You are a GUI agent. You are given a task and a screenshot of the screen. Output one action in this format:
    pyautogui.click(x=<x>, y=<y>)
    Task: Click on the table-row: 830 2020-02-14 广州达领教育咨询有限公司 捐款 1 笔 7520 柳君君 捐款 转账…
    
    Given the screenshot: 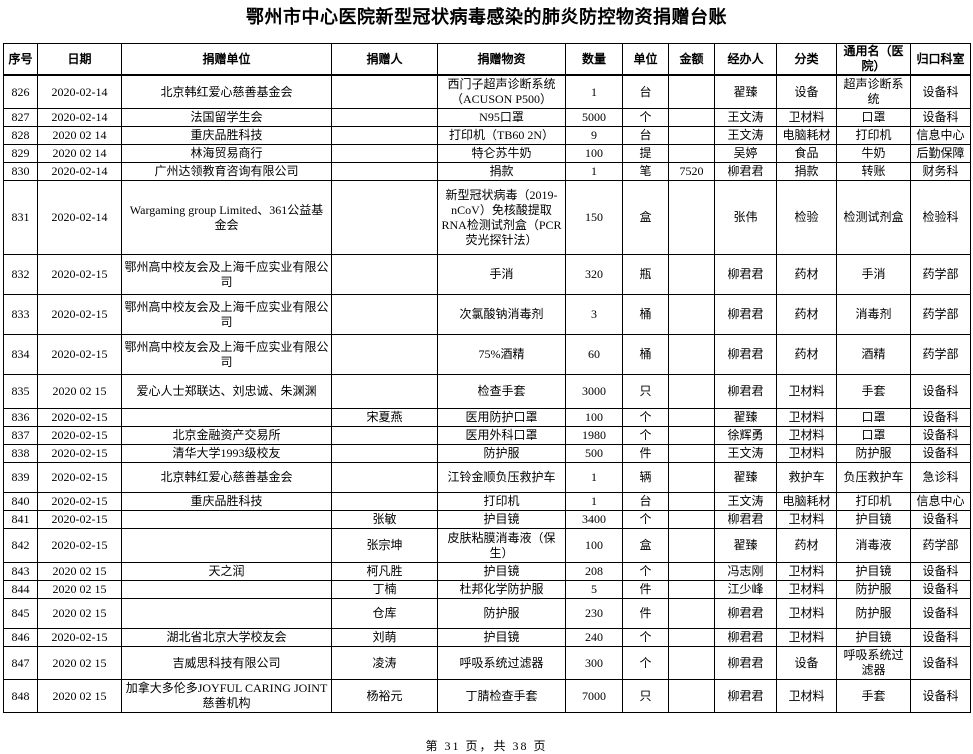 What is the action you would take?
    pyautogui.click(x=487, y=171)
    